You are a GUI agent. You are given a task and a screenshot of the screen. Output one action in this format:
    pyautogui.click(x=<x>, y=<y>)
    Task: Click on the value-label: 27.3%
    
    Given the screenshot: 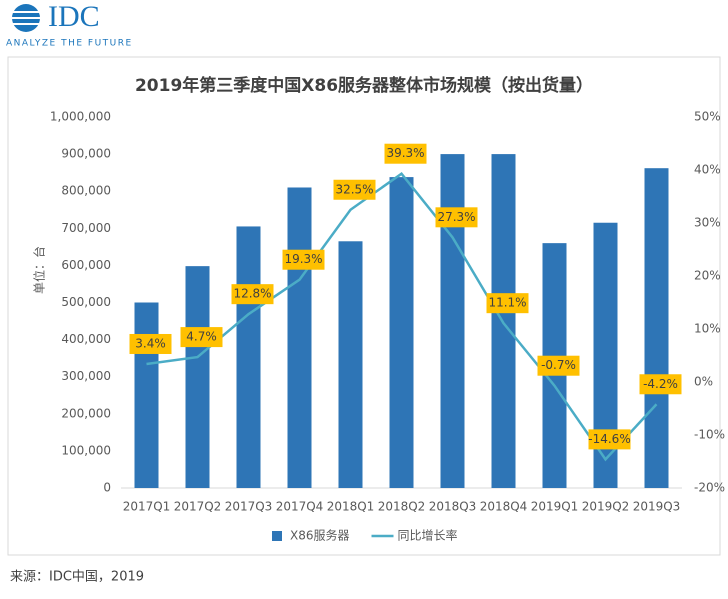 What is the action you would take?
    pyautogui.click(x=456, y=217)
    